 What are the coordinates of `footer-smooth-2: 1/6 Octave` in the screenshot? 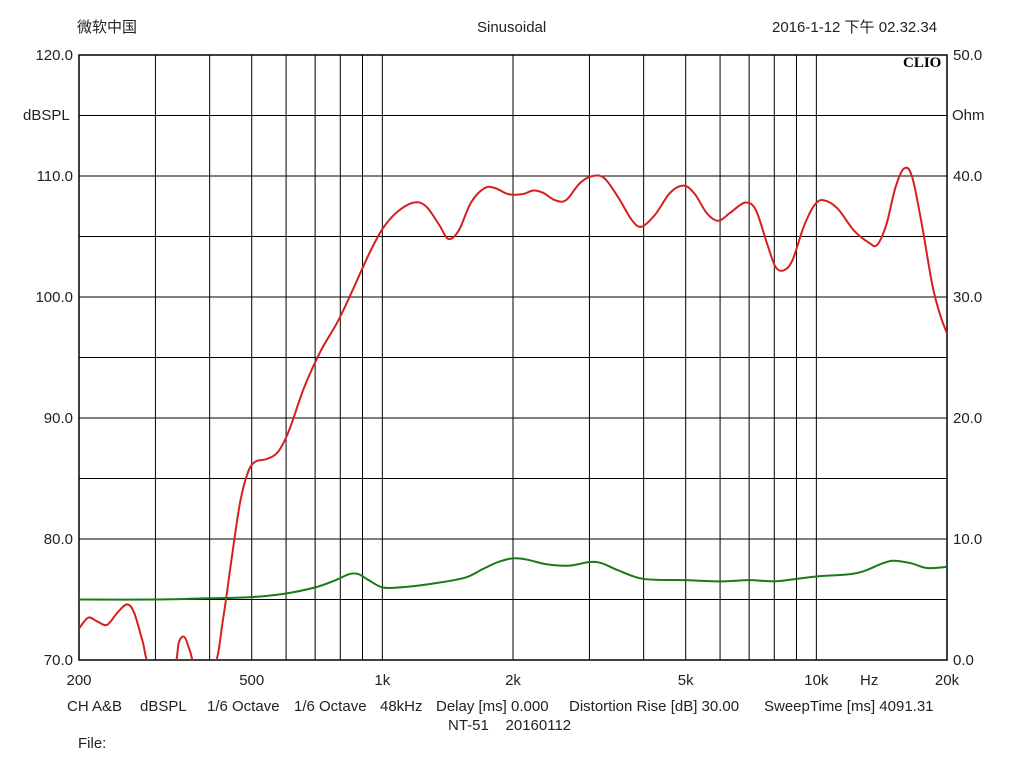 It's located at (330, 706).